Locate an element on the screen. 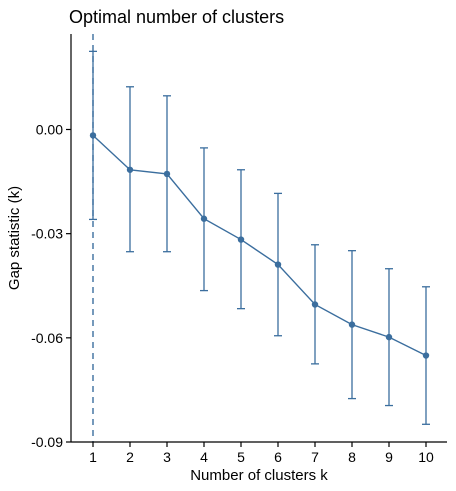 The height and width of the screenshot is (491, 456). x-tick-label: 2 is located at coordinates (130, 457).